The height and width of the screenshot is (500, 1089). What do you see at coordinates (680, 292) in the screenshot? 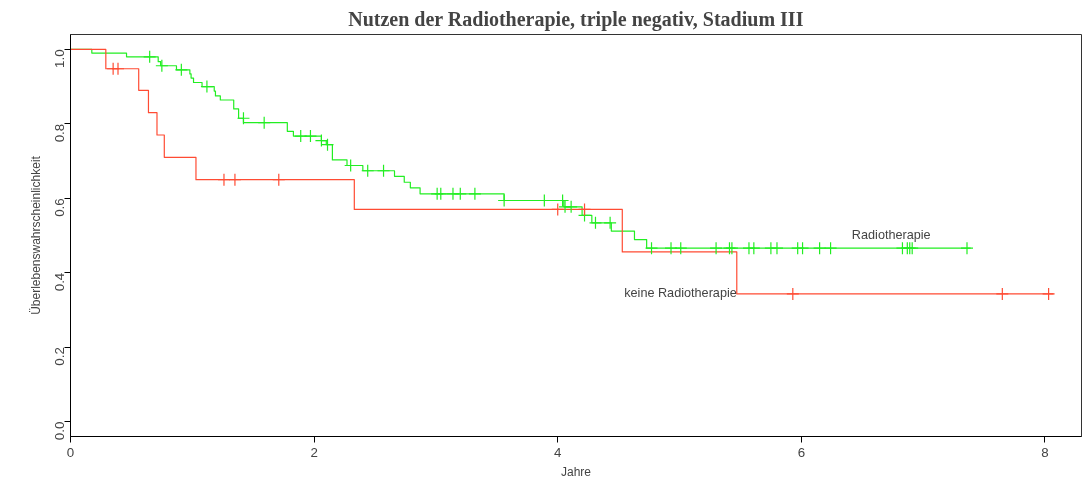
I see `series-label: keine Radiotherapie` at bounding box center [680, 292].